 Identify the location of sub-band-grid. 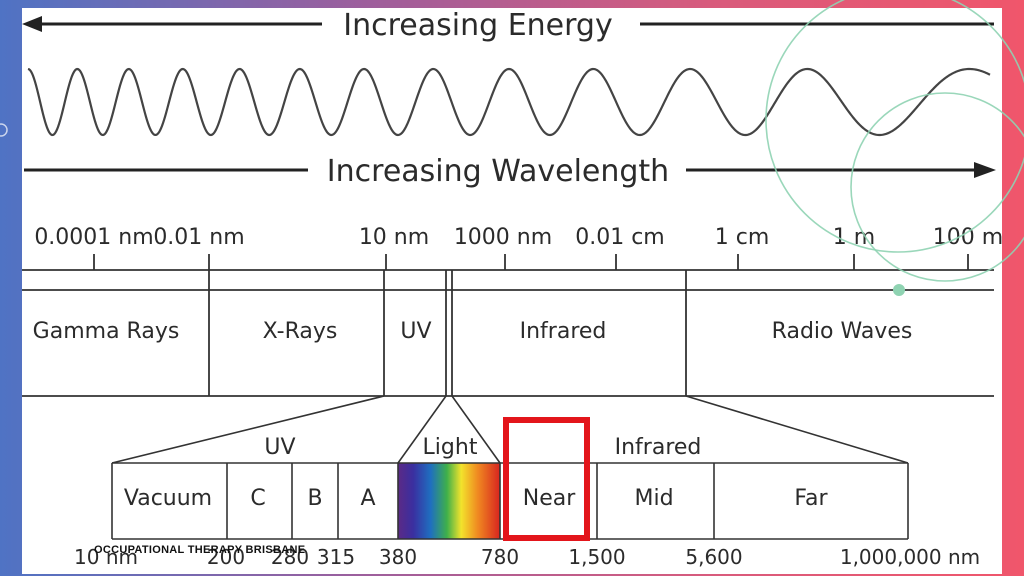
(510, 501).